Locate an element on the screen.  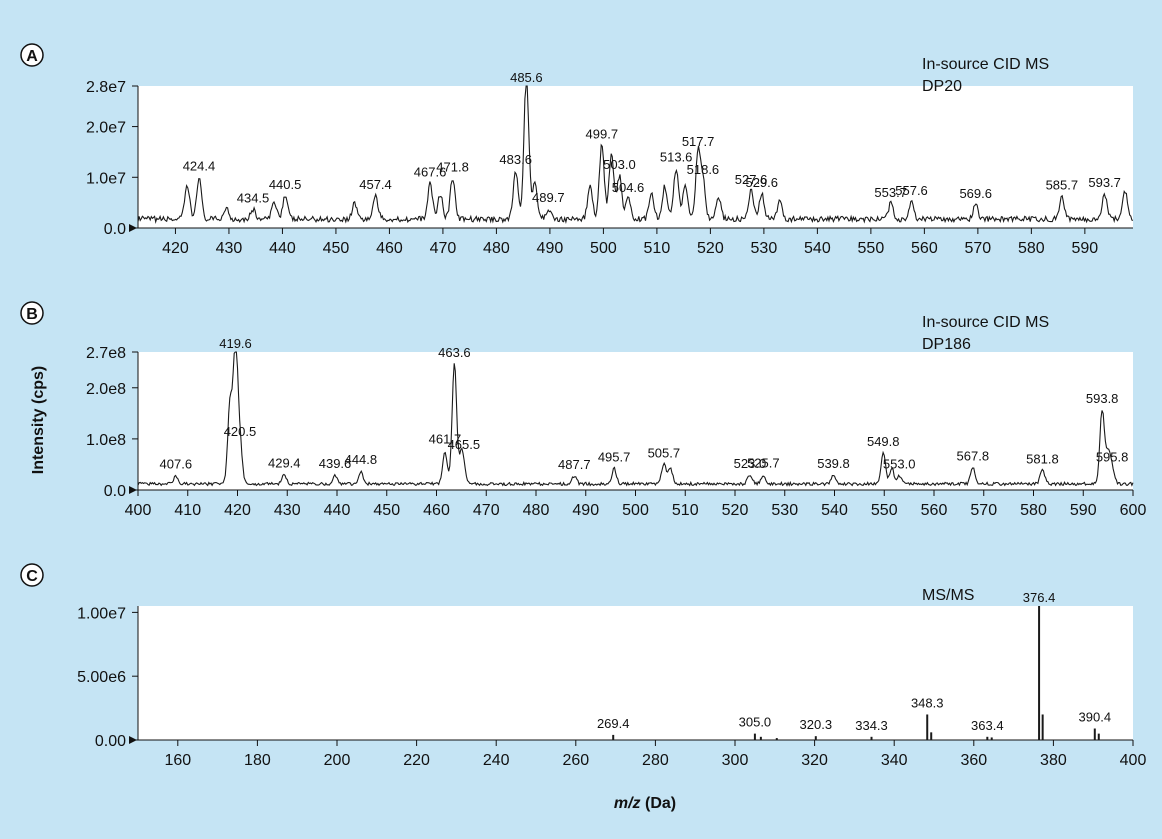
peak-label: 581.8 is located at coordinates (1042, 459).